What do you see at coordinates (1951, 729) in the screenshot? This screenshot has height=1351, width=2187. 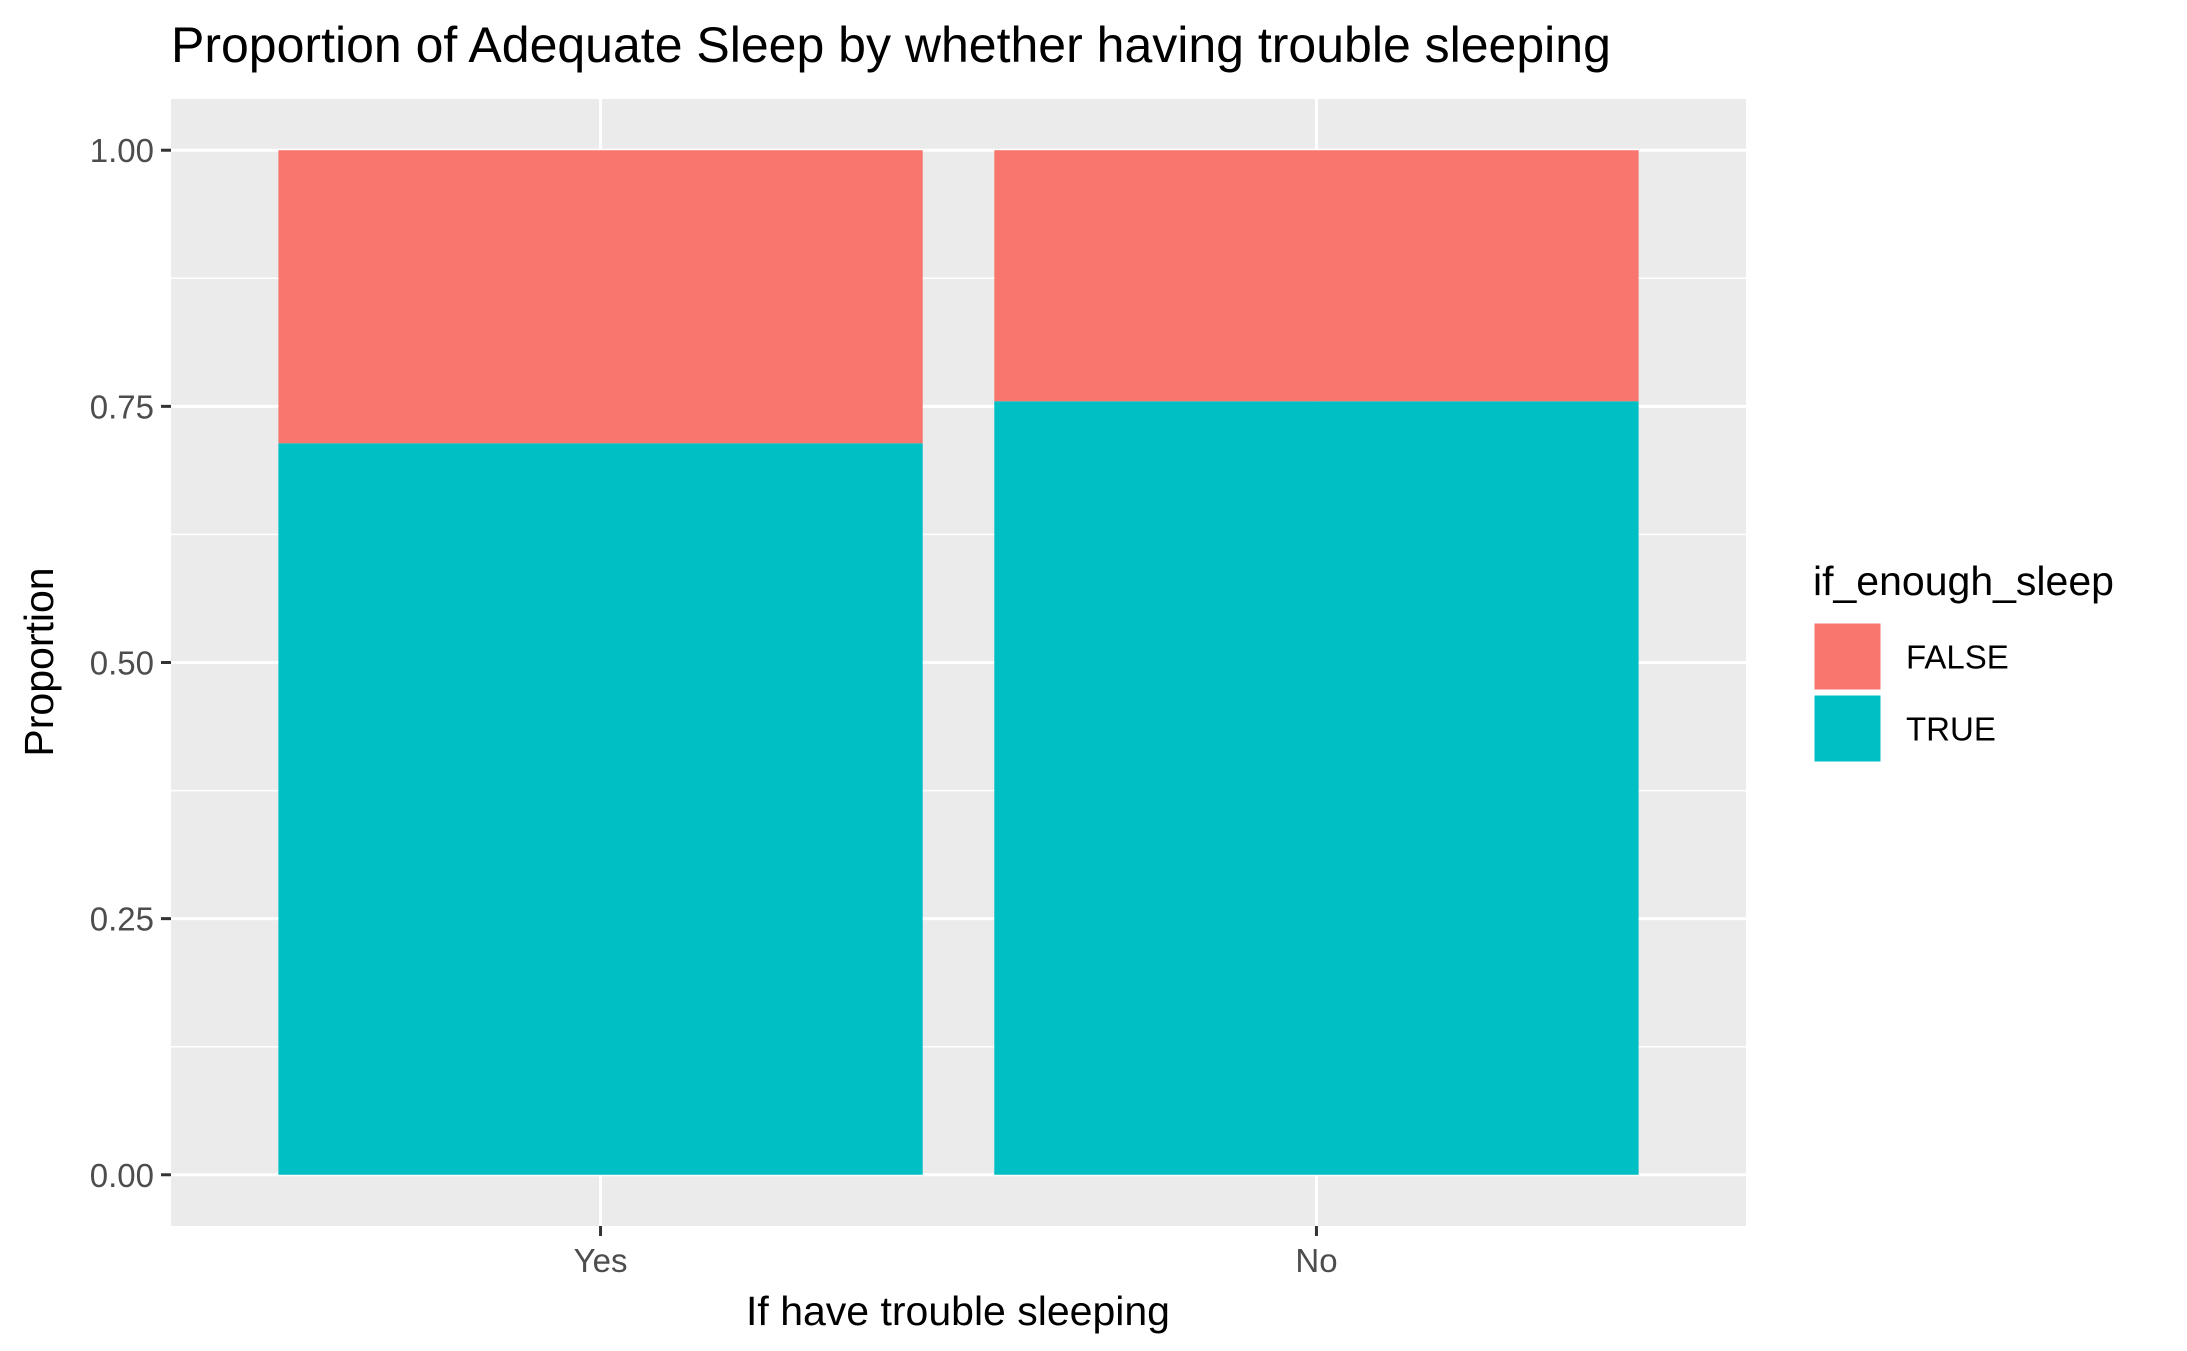 I see `legend-label-true: TRUE` at bounding box center [1951, 729].